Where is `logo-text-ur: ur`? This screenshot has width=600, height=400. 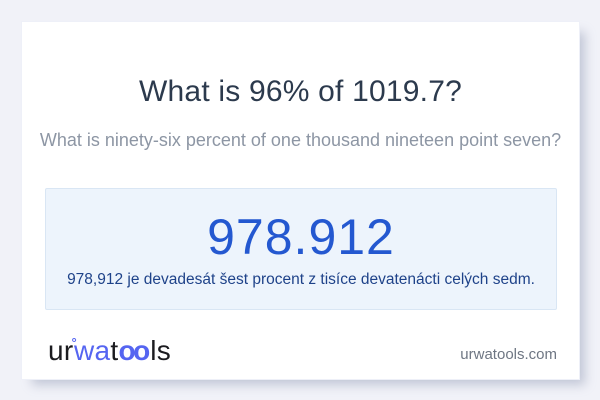 logo-text-ur: ur is located at coordinates (61, 350).